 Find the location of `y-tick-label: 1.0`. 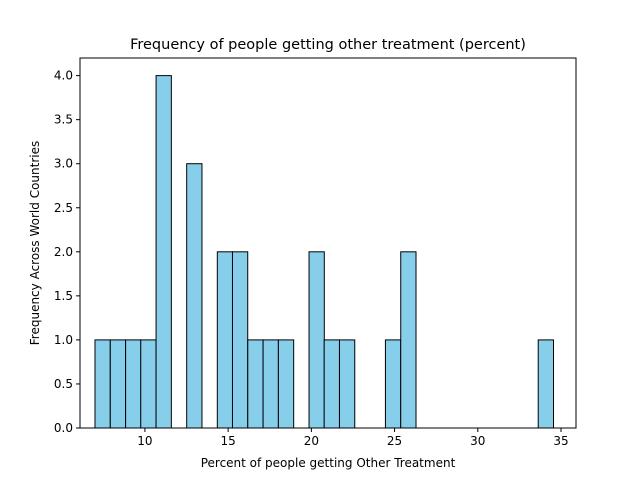

y-tick-label: 1.0 is located at coordinates (63, 340).